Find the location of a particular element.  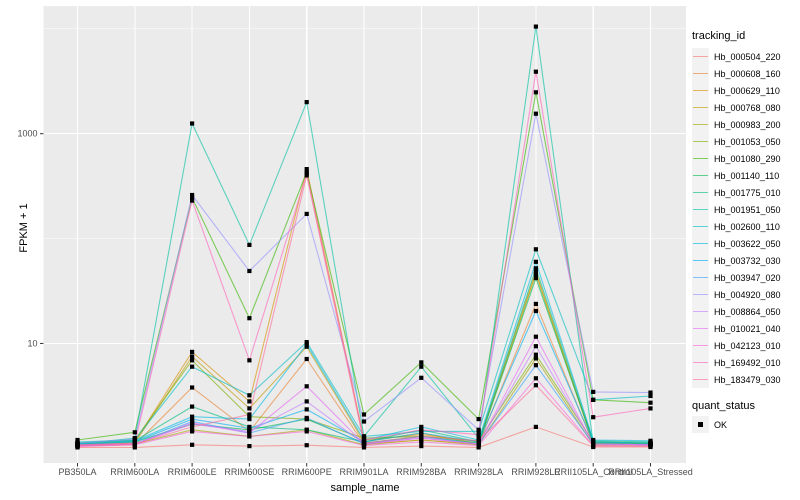

x-axis-title: sample_name is located at coordinates (365, 488).